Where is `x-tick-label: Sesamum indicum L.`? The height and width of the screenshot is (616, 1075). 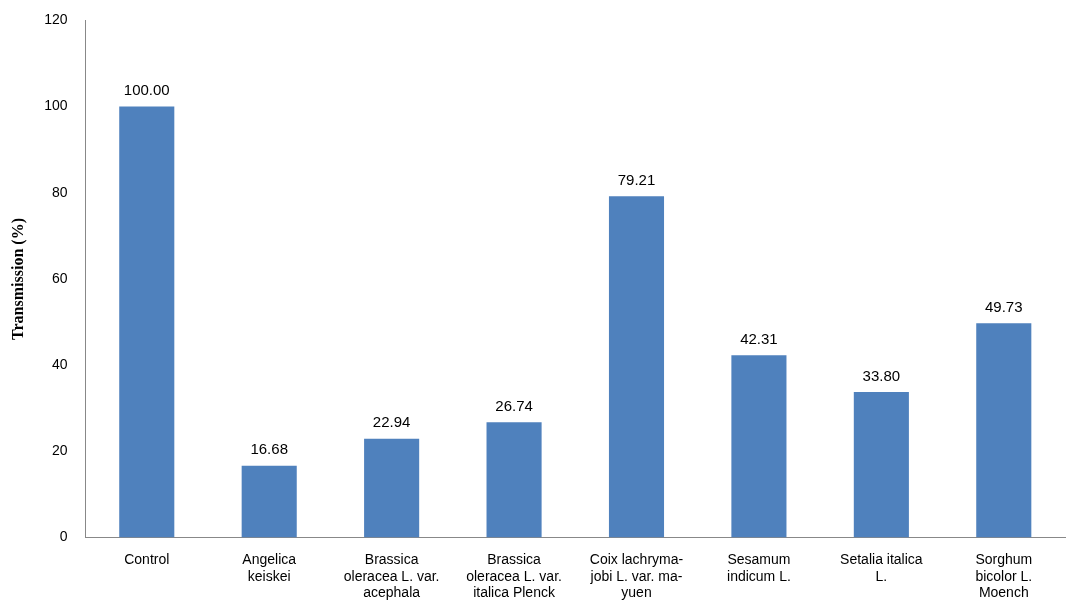 x-tick-label: Sesamum indicum L. is located at coordinates (759, 567).